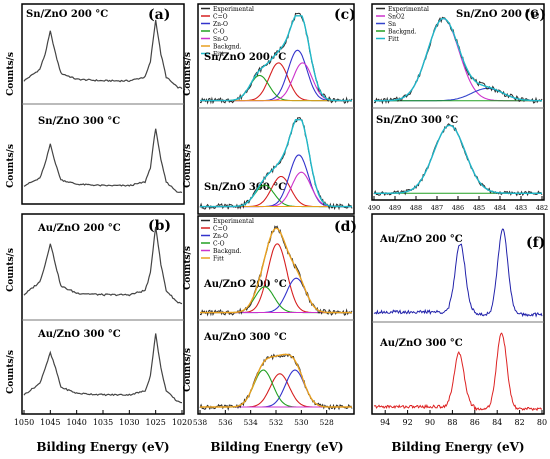  Describe the element at coordinates (458, 208) in the screenshot. I see `xtick-label-e-4: 486` at that location.